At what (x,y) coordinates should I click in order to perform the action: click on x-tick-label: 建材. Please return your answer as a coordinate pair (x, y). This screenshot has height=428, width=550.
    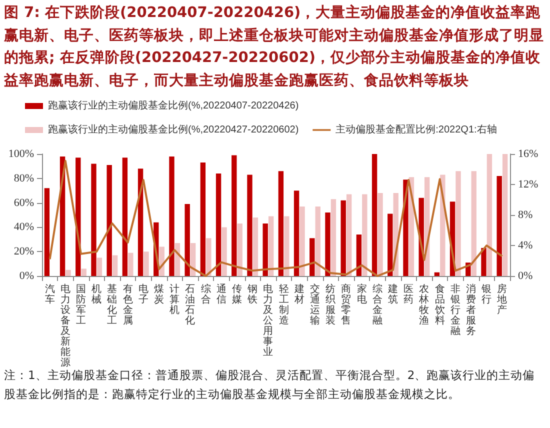
    Looking at the image, I should click on (298, 294).